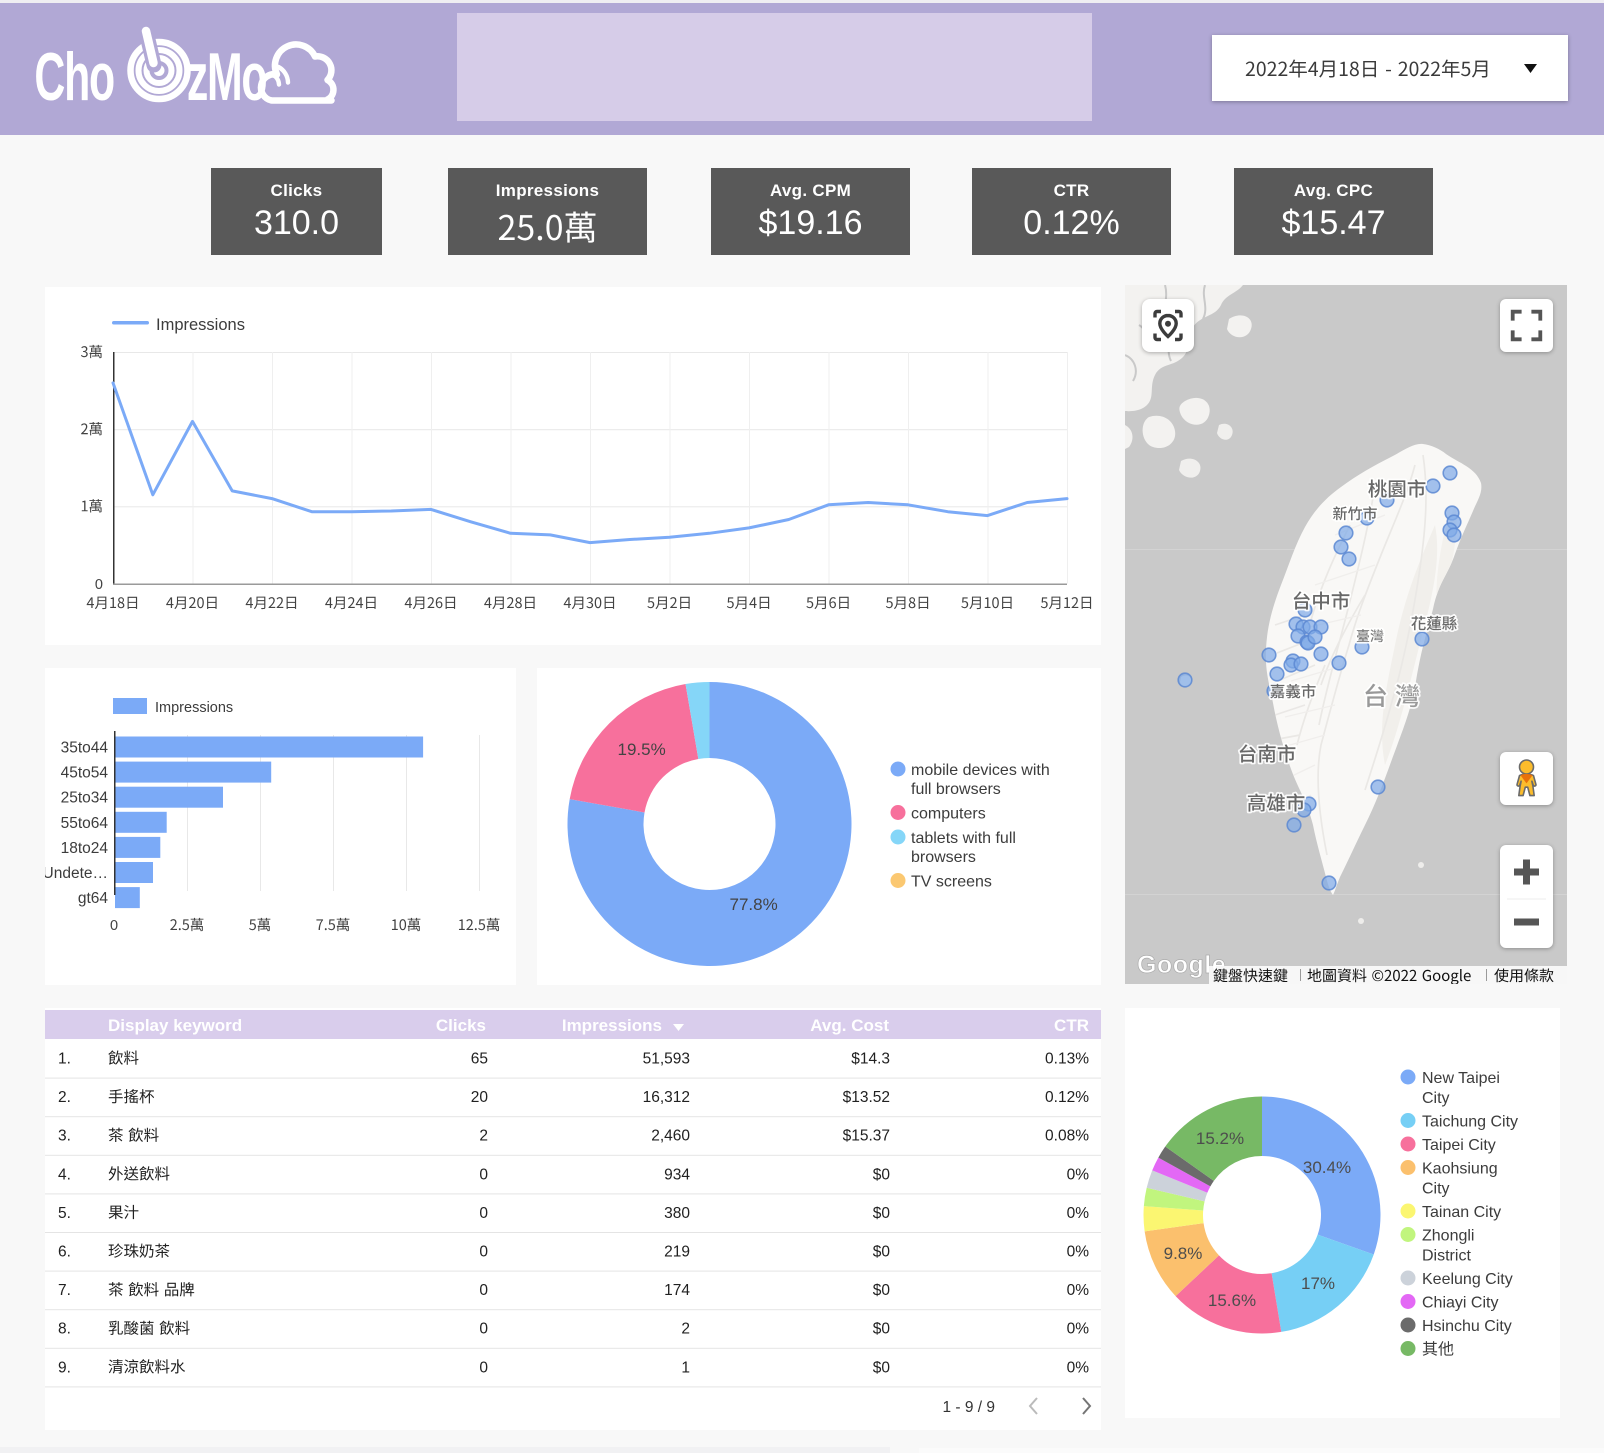 This screenshot has width=1604, height=1453. I want to click on svg-text: 18to24, so click(85, 848).